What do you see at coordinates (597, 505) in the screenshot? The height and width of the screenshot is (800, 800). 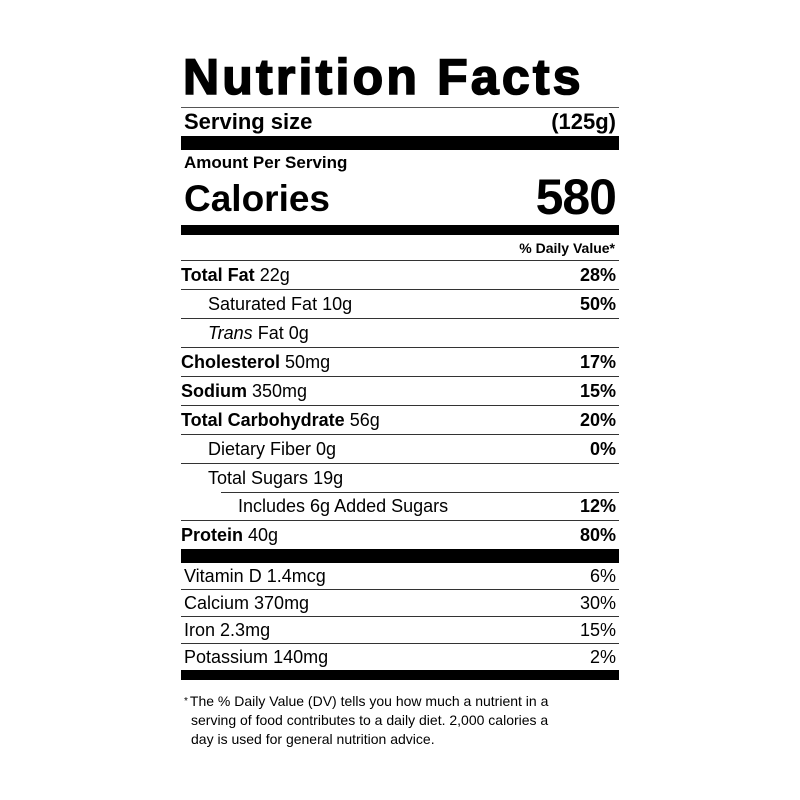 I see `nutrient-dv: 12%` at bounding box center [597, 505].